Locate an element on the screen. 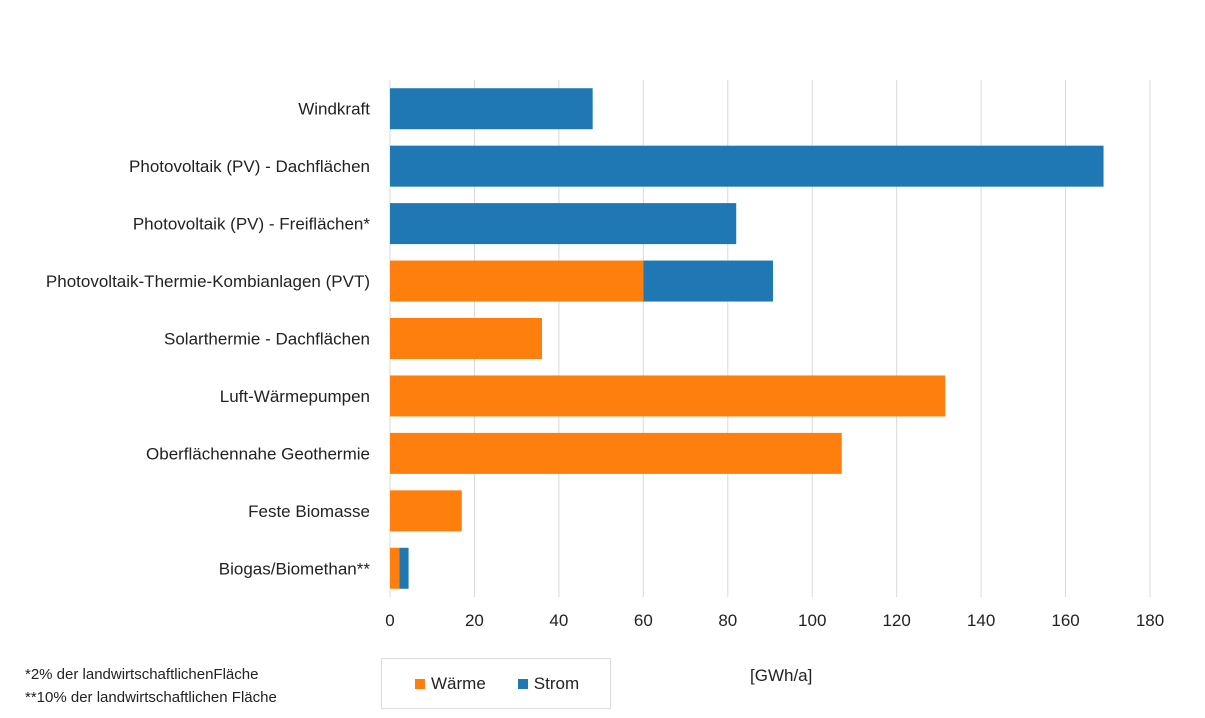 Image resolution: width=1205 pixels, height=718 pixels. legend-item-waerme: Wärme is located at coordinates (450, 684).